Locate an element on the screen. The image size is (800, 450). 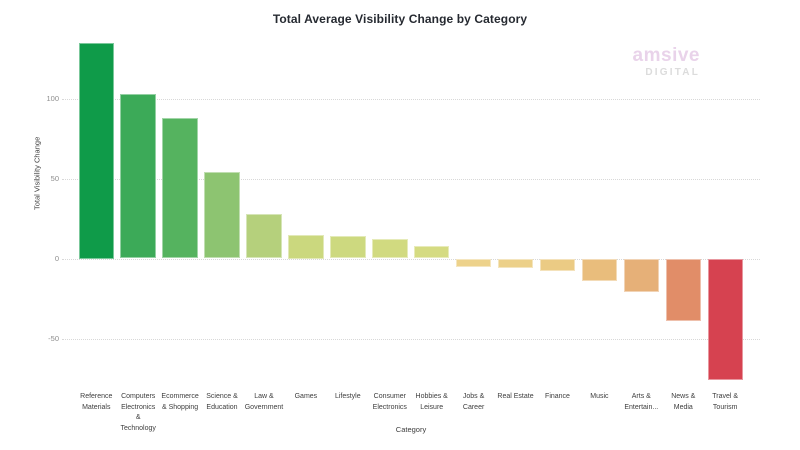
x-tick-label: Ecommerce & Shopping is located at coordinates (180, 402).